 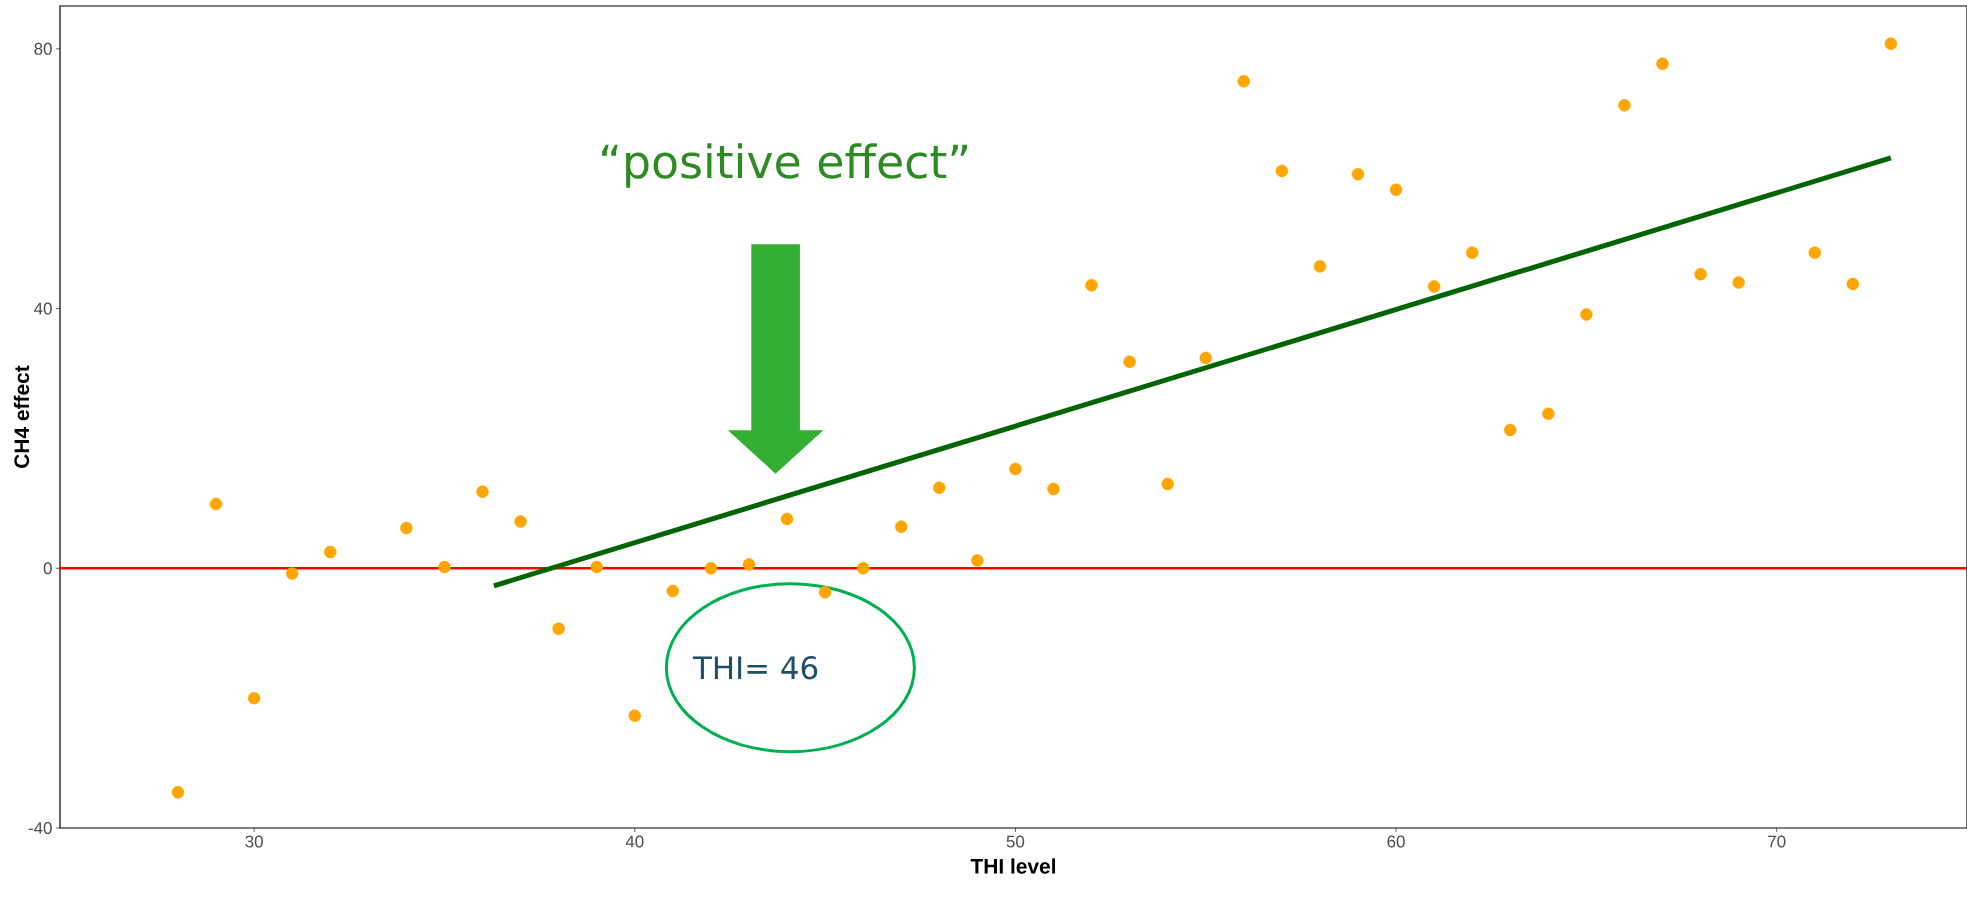 What do you see at coordinates (40, 828) in the screenshot?
I see `y-tick-label: -40` at bounding box center [40, 828].